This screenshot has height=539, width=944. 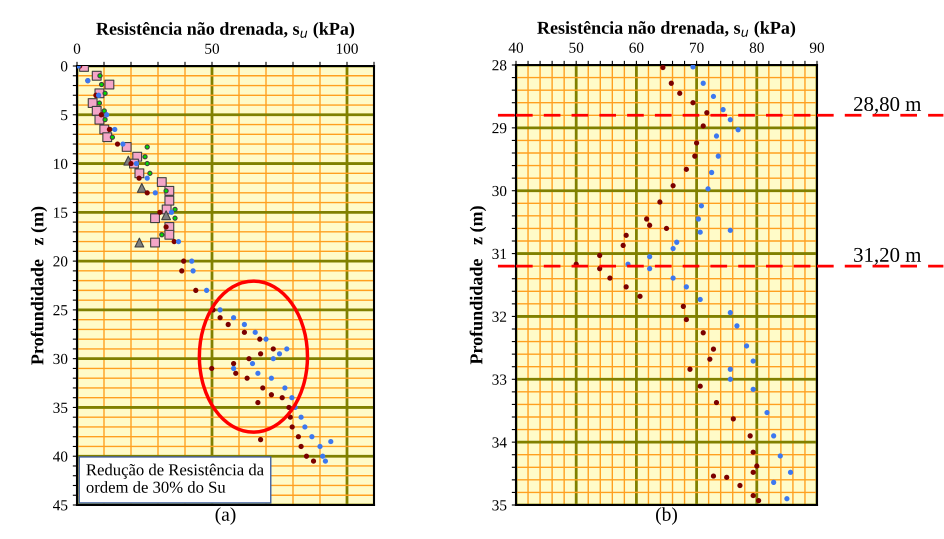 What do you see at coordinates (64, 115) in the screenshot?
I see `y-tick-label: 5` at bounding box center [64, 115].